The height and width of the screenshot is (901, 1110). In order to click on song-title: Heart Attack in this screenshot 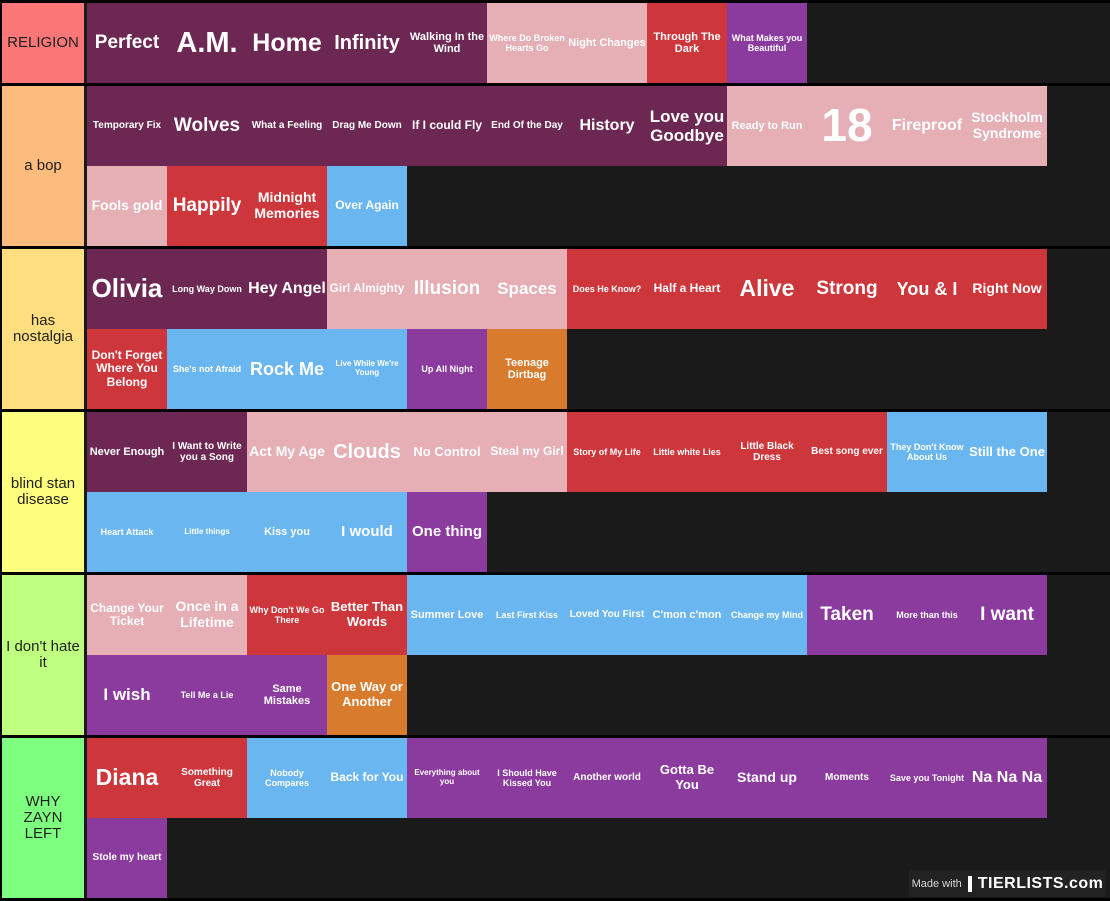, I will do `click(127, 531)`.